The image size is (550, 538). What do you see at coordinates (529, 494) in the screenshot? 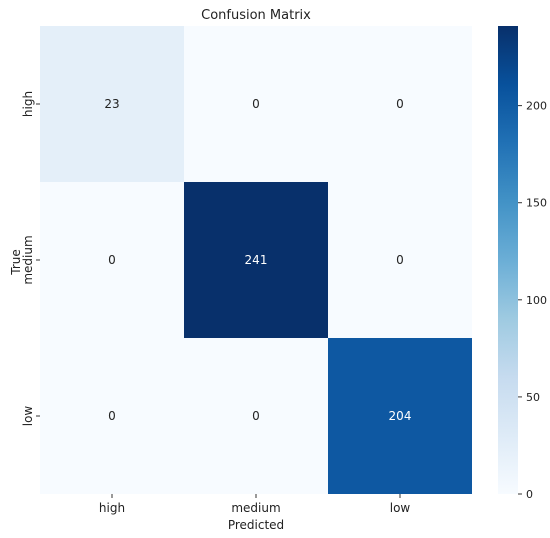
I see `colorbar-tick-label: 0` at bounding box center [529, 494].